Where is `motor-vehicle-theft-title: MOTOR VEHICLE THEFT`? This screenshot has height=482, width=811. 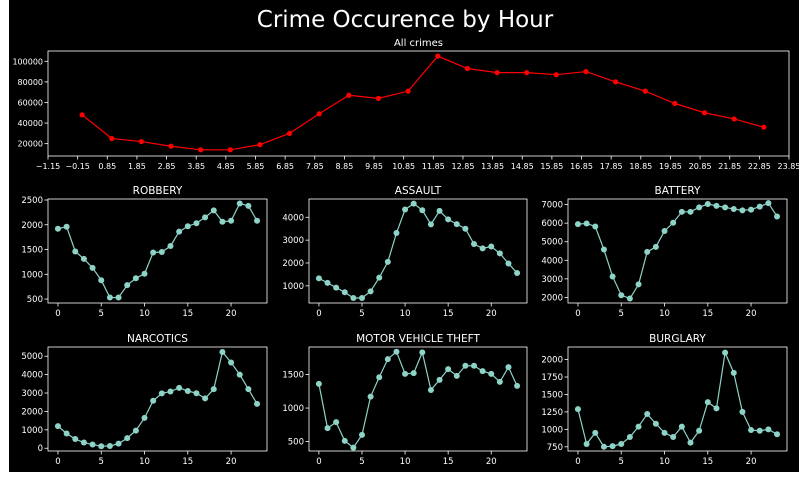
motor-vehicle-theft-title: MOTOR VEHICLE THEFT is located at coordinates (418, 339).